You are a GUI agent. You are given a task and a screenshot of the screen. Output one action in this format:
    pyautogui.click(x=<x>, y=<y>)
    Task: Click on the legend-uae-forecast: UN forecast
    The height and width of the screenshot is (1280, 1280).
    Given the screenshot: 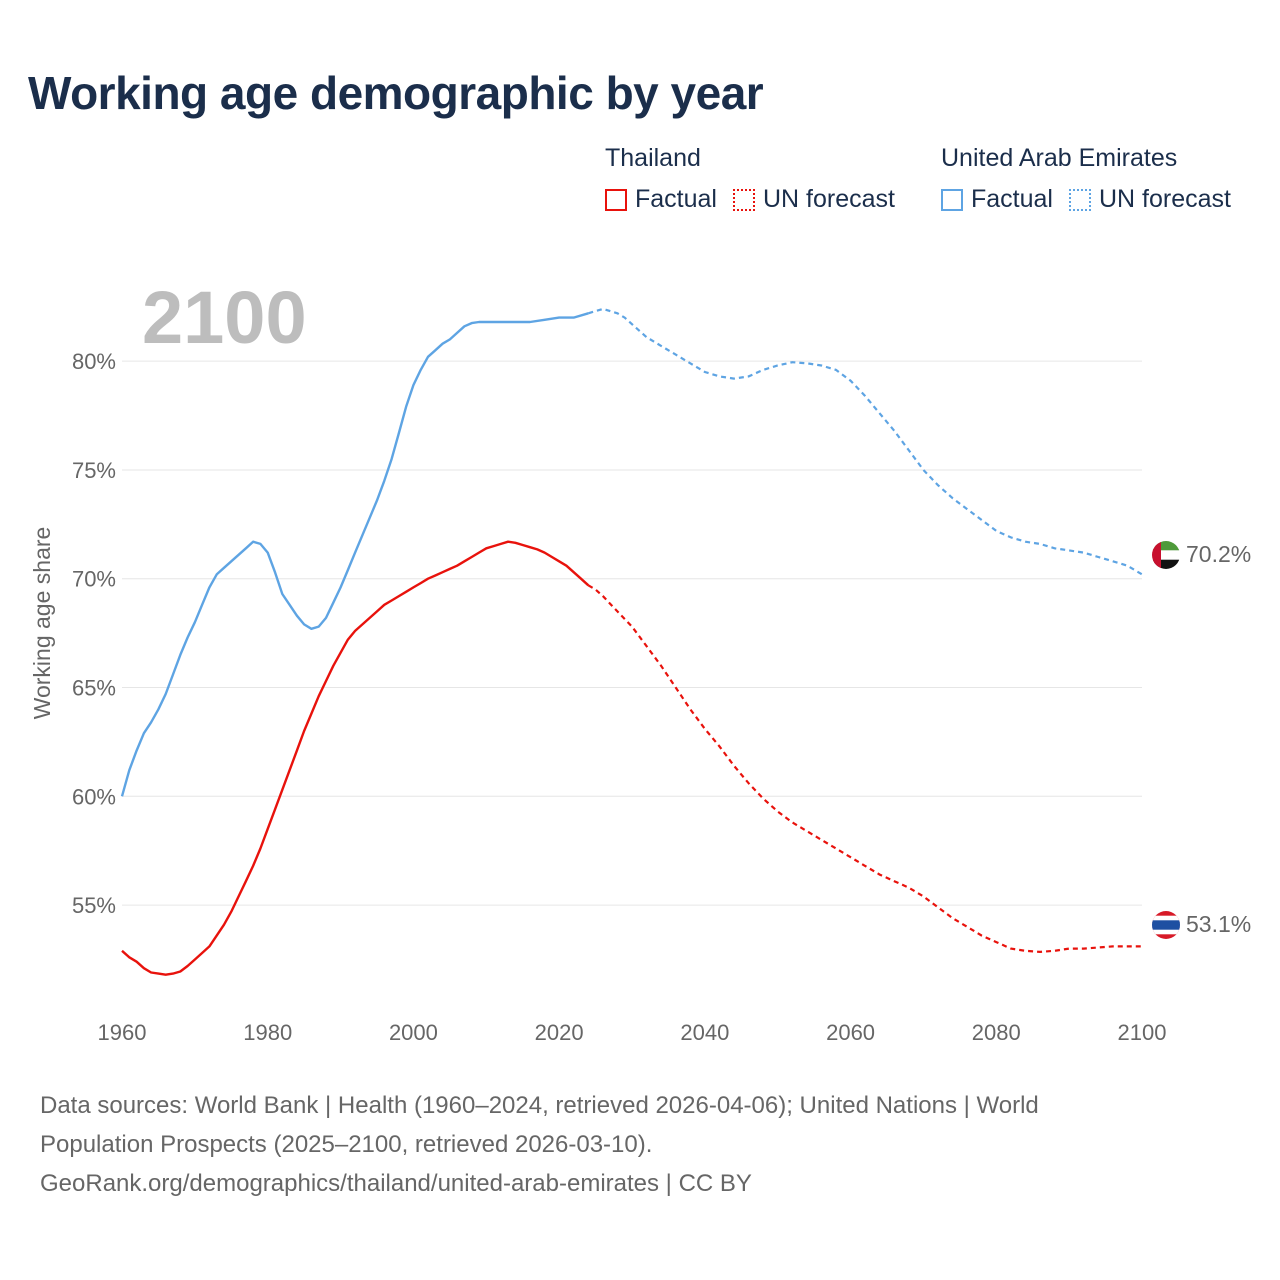 What is the action you would take?
    pyautogui.click(x=1149, y=199)
    